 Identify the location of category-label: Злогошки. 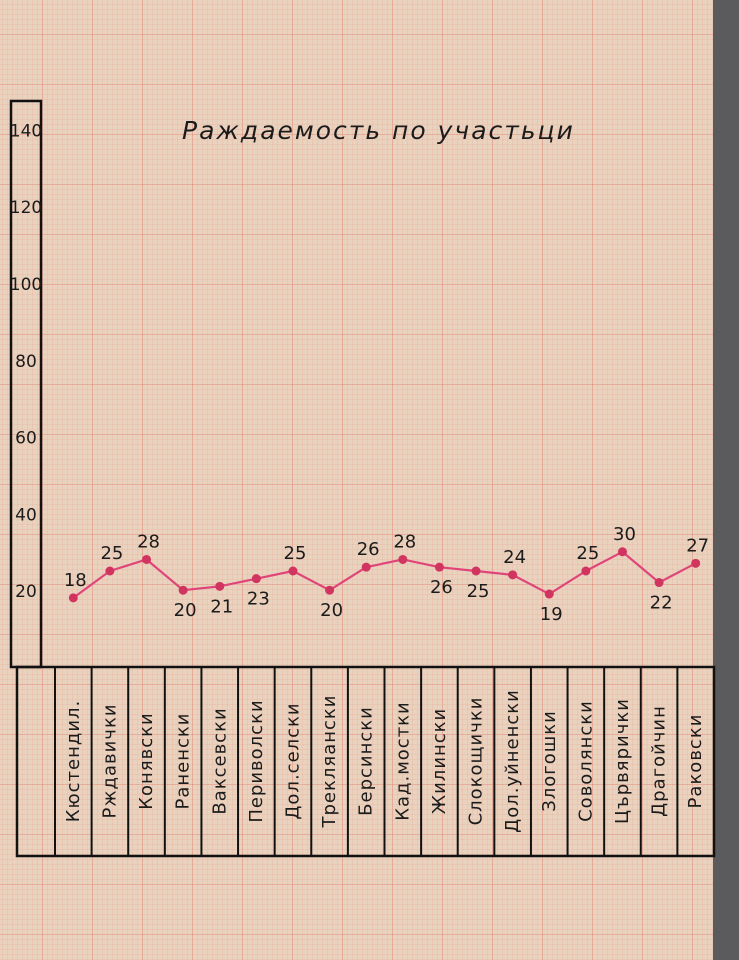
(549, 761).